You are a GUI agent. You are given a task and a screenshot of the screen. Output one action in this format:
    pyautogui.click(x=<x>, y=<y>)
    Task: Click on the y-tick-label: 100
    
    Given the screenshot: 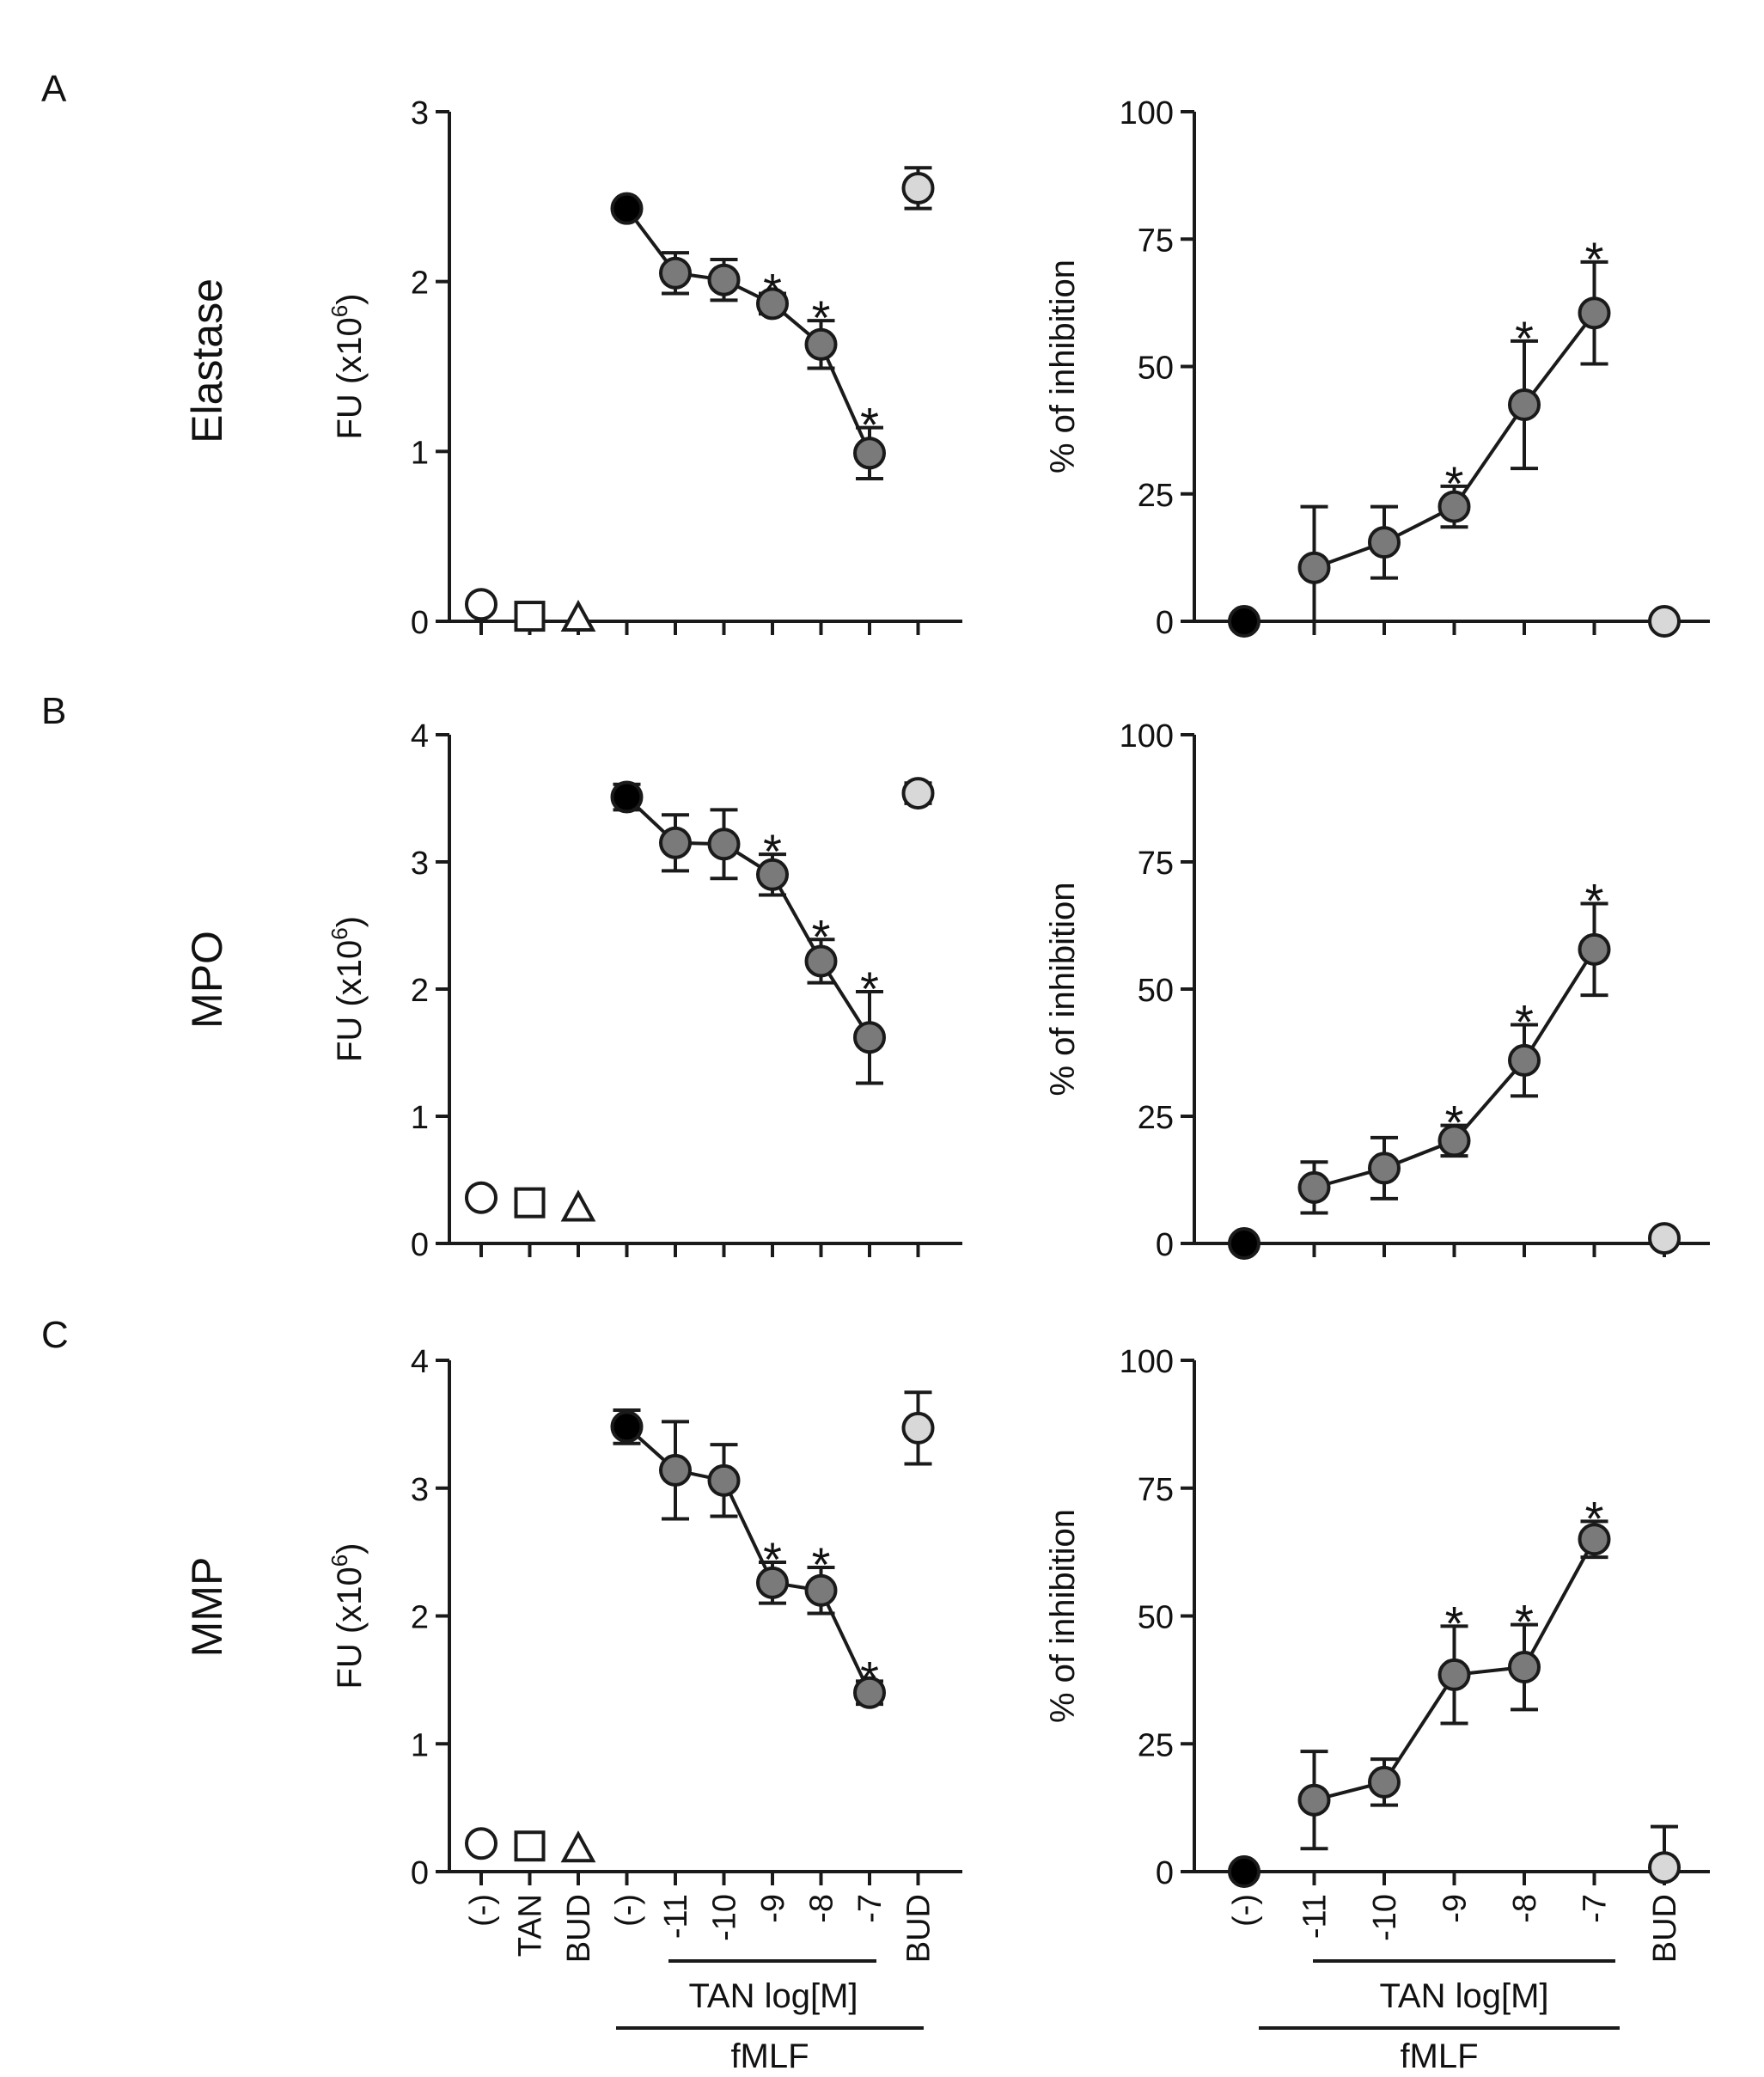 What is the action you would take?
    pyautogui.click(x=1147, y=1362)
    